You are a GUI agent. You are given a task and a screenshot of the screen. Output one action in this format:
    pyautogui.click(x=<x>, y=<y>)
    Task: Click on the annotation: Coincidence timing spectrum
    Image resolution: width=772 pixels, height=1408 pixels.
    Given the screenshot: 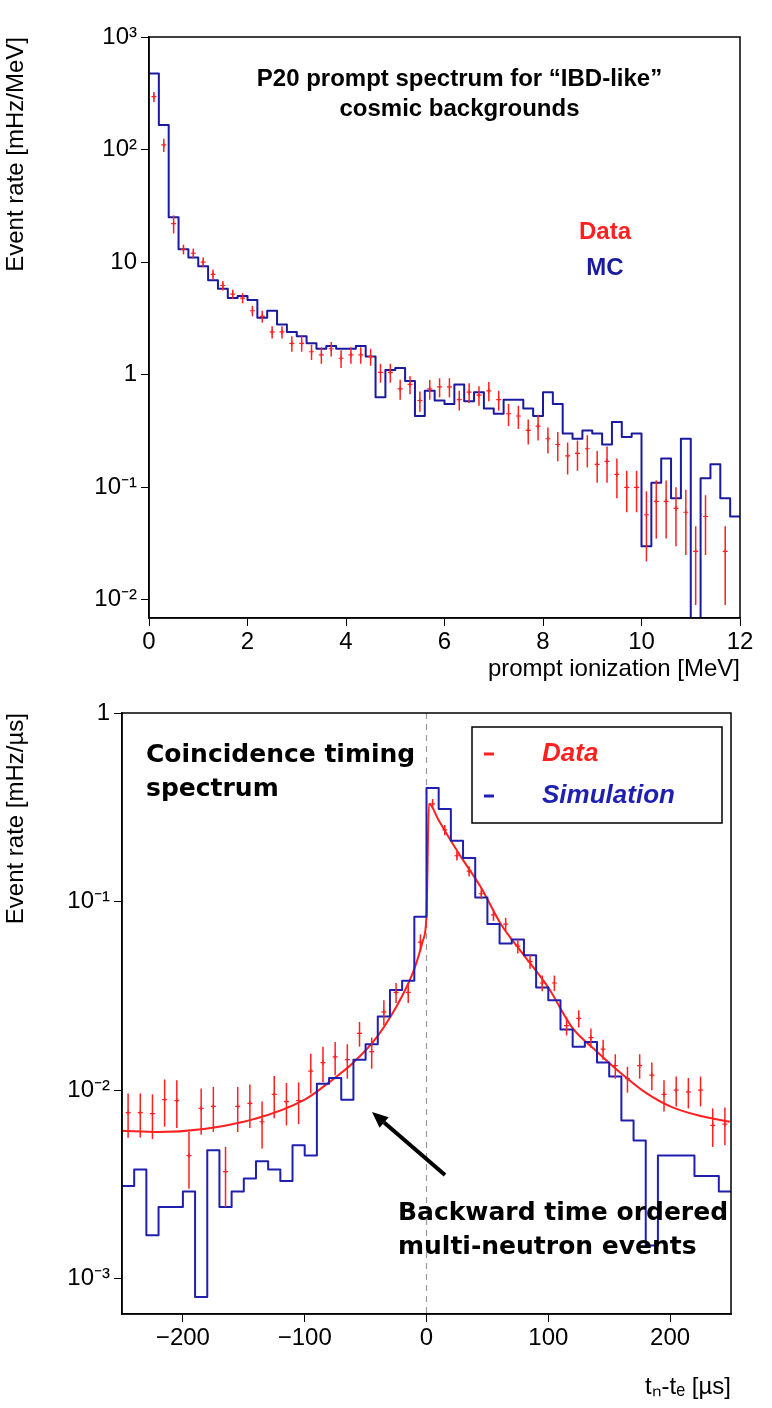 What is the action you would take?
    pyautogui.click(x=281, y=770)
    